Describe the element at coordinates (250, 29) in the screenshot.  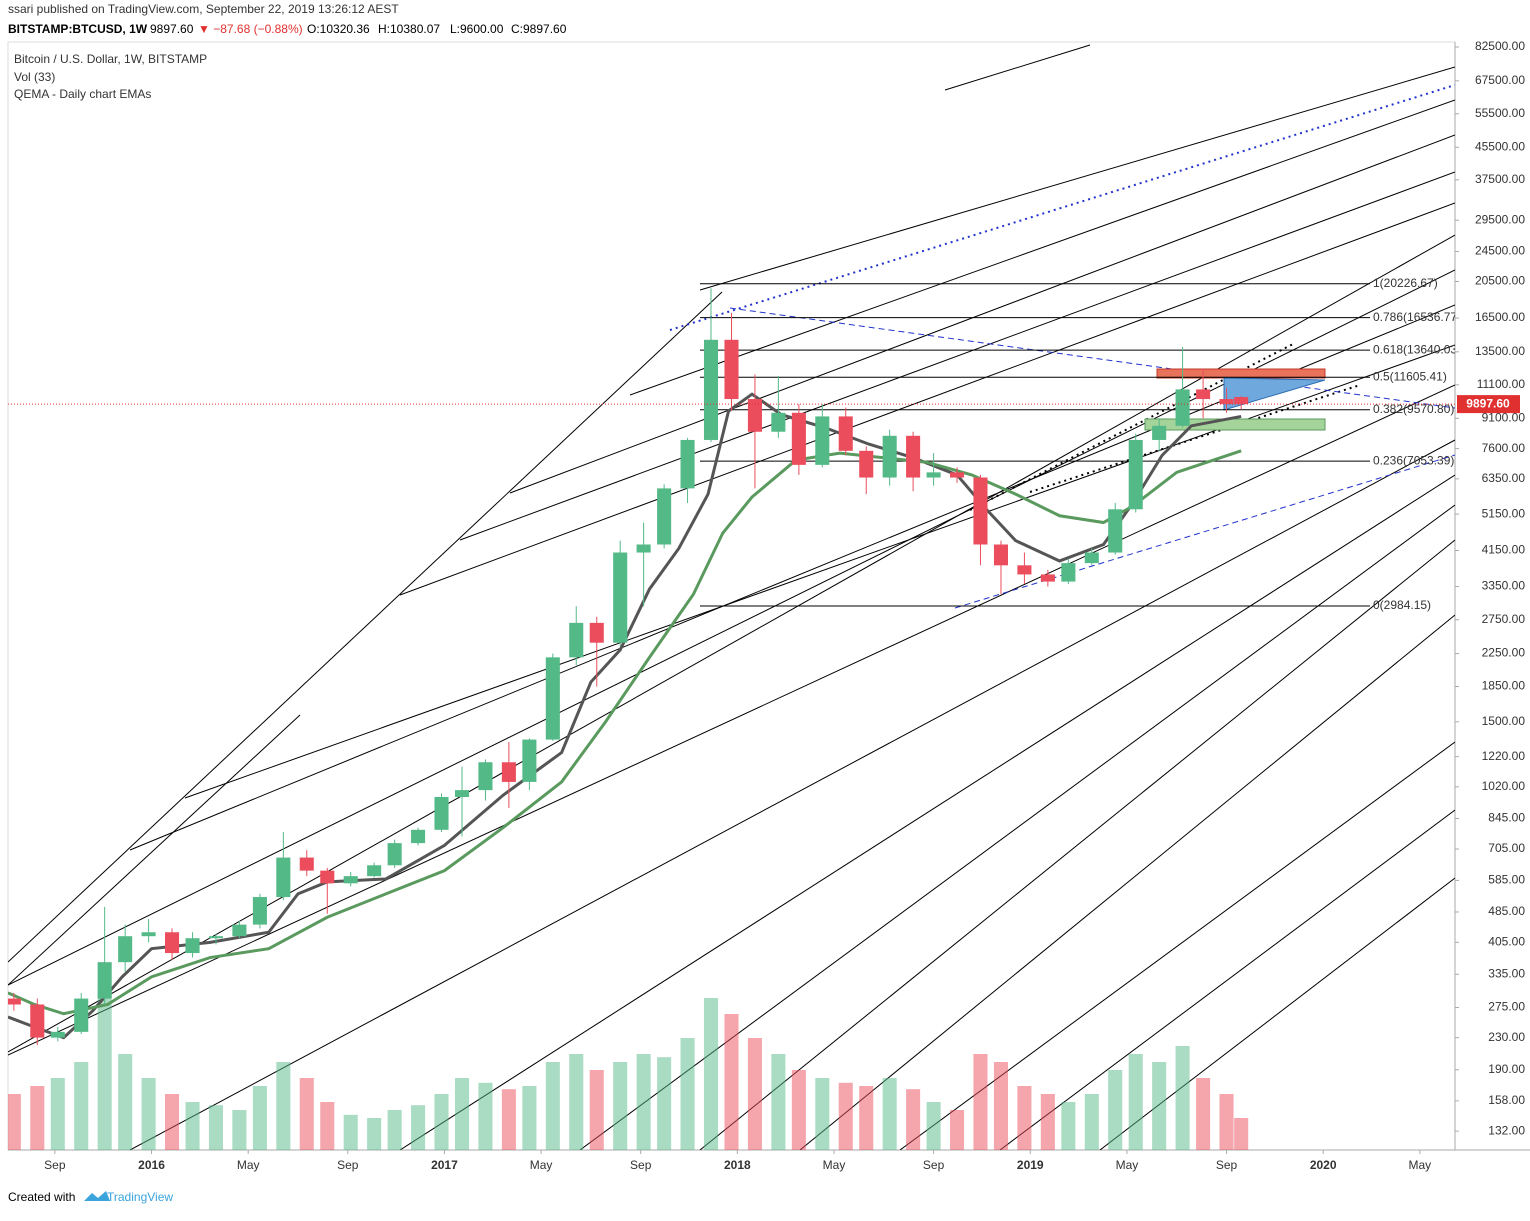
I see `change: ▼ −87.68 (−0.88%)` at that location.